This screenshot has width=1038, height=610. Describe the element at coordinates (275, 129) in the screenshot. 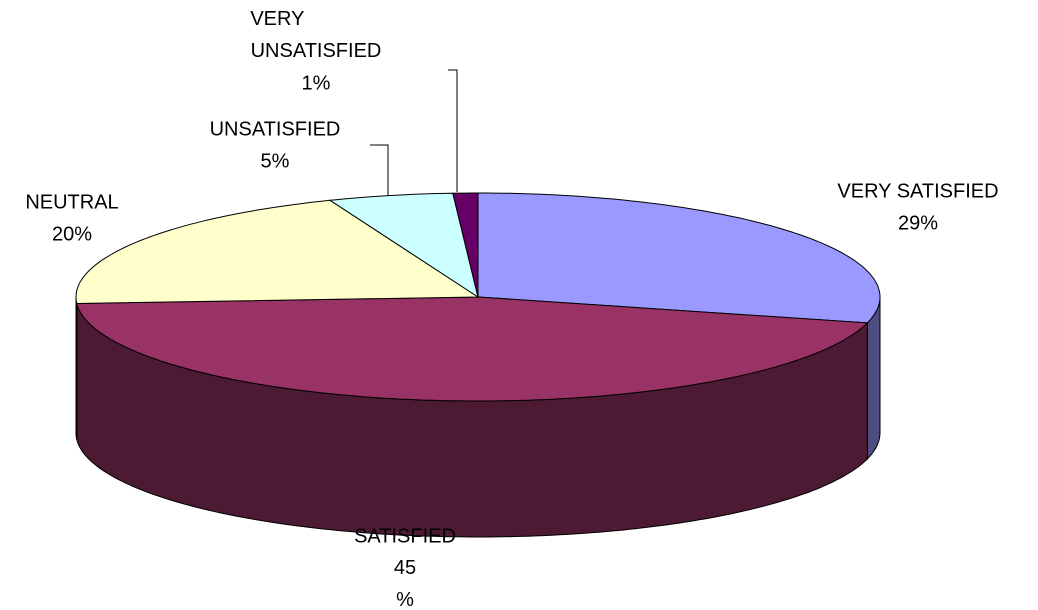

I see `slice-label: UNSATISFIED` at that location.